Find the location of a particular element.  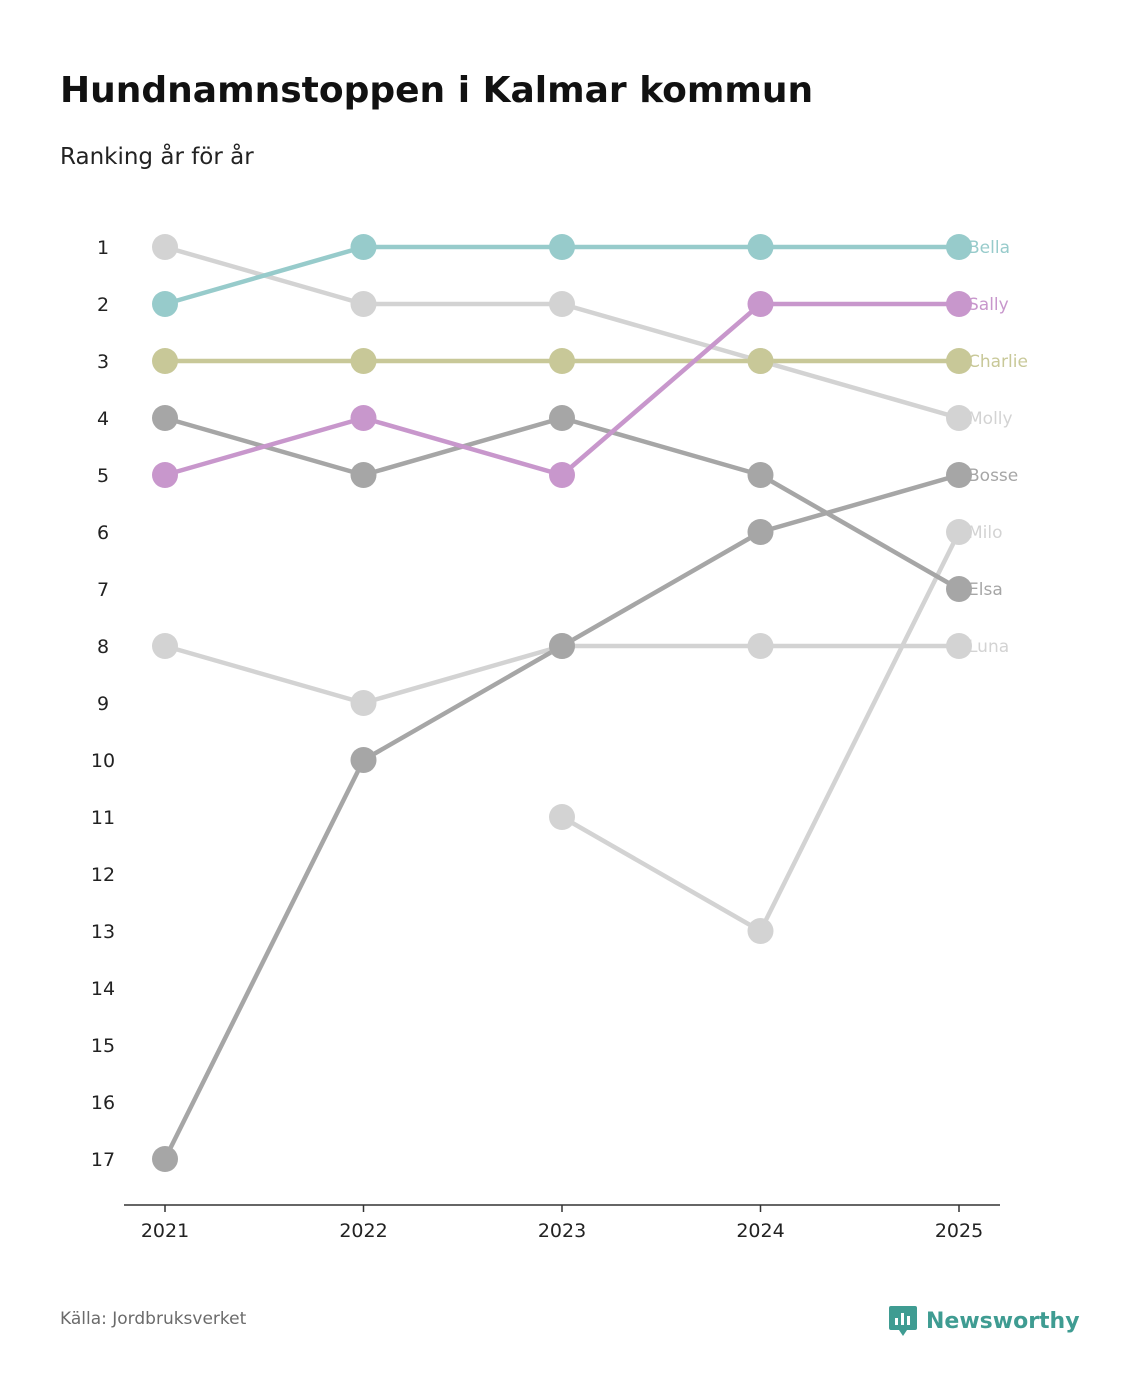

point-luna-2025: Luna 2025: 8 is located at coordinates (959, 646).